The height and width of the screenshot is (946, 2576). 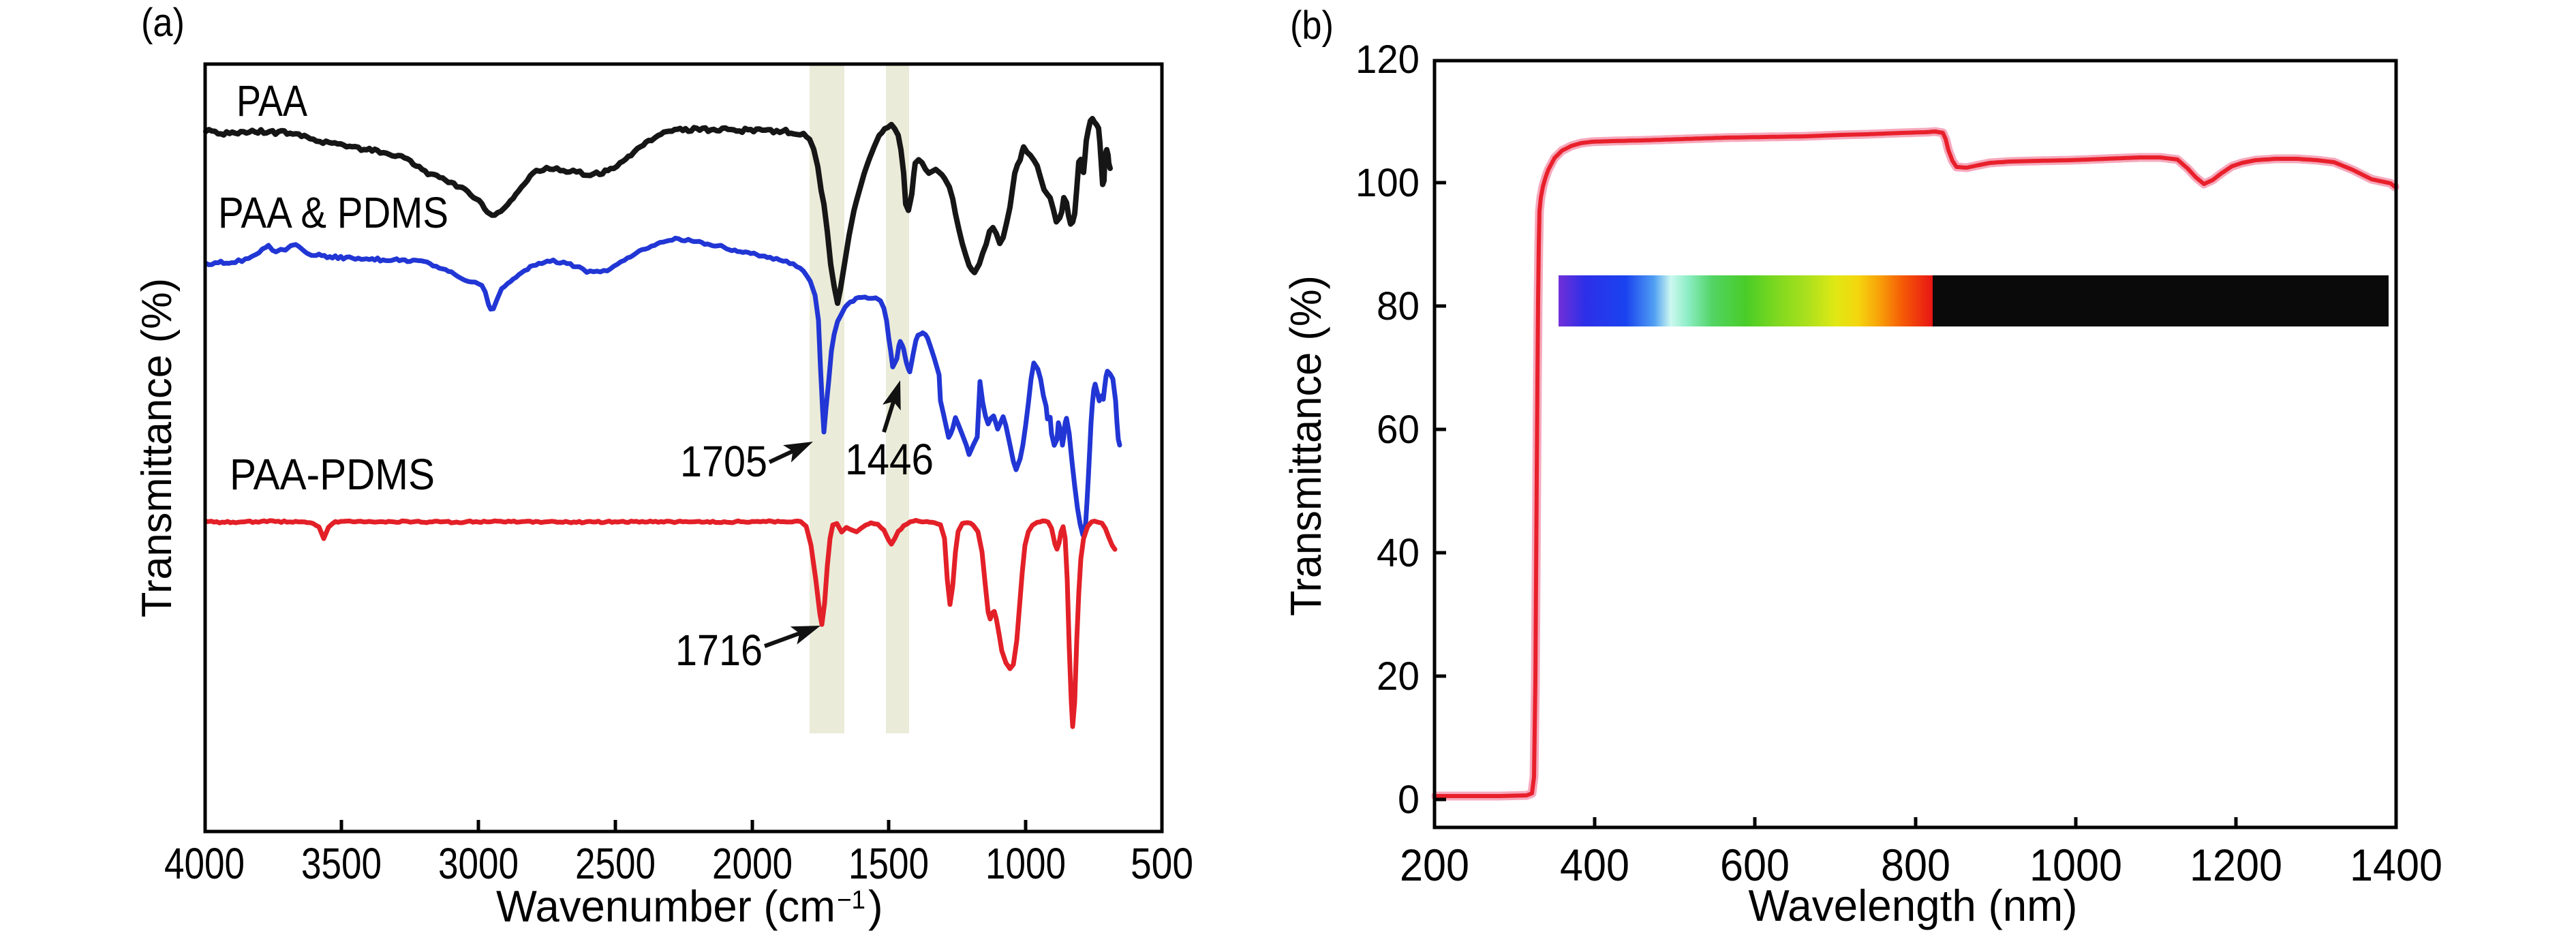 What do you see at coordinates (753, 863) in the screenshot?
I see `svg-text: 2000` at bounding box center [753, 863].